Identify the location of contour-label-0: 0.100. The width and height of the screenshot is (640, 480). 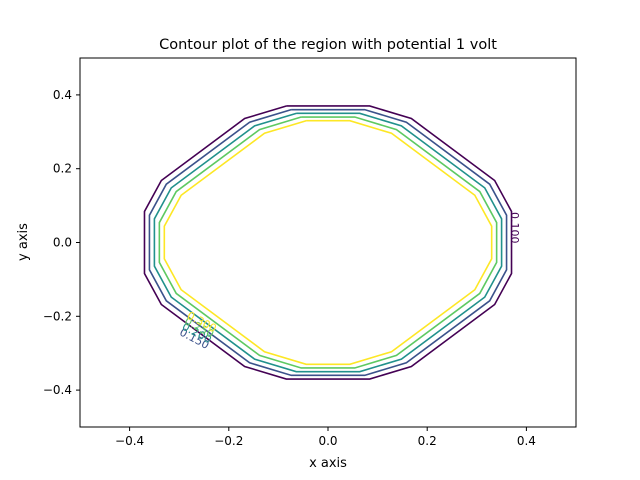
(514, 228).